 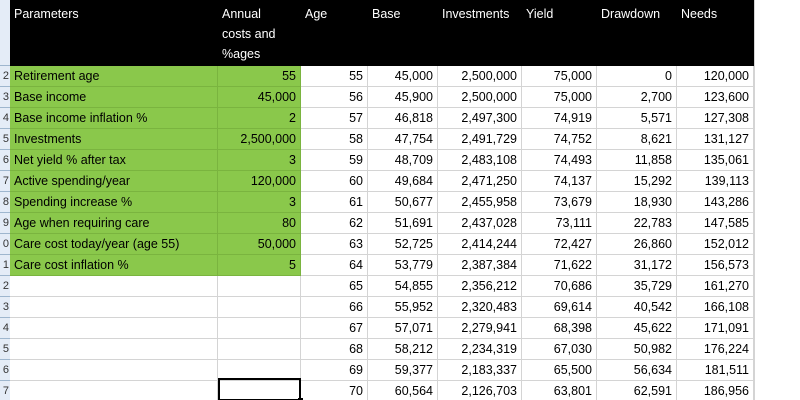 I want to click on param-label: Care cost today/year (age 55), so click(x=114, y=244).